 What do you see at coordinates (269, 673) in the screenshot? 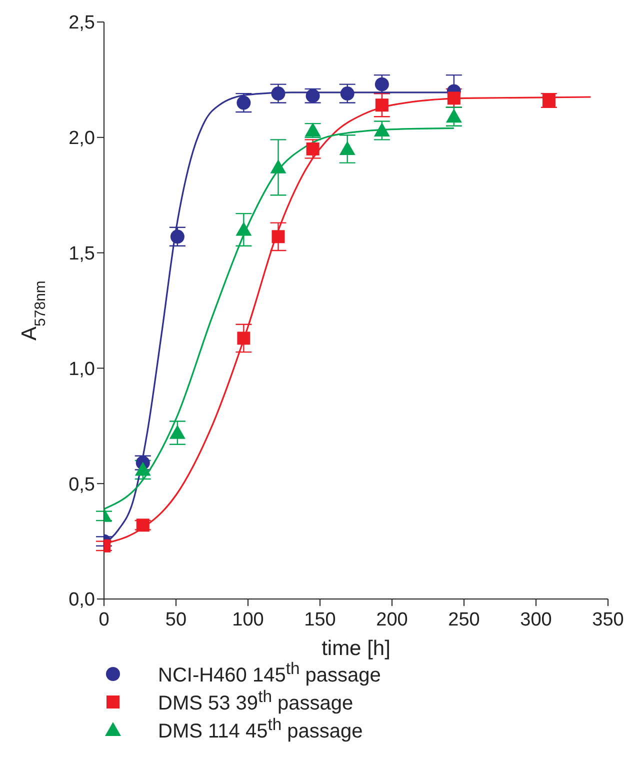
I see `legend-label: NCI-H460 145$^{th}$ passage` at bounding box center [269, 673].